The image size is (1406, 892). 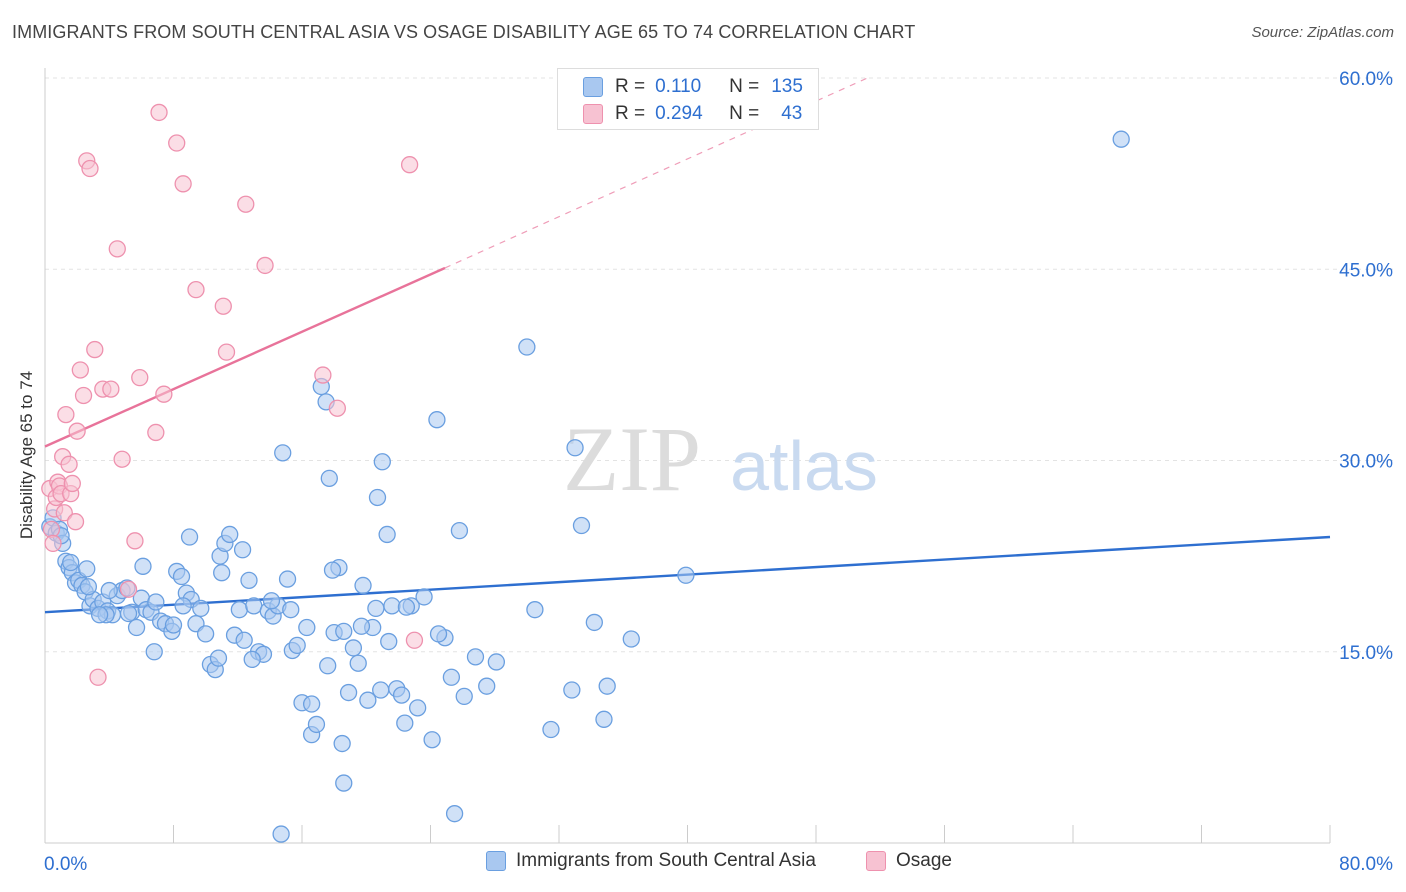 What do you see at coordinates (630, 86) in the screenshot?
I see `stats-r-label: R =` at bounding box center [630, 86].